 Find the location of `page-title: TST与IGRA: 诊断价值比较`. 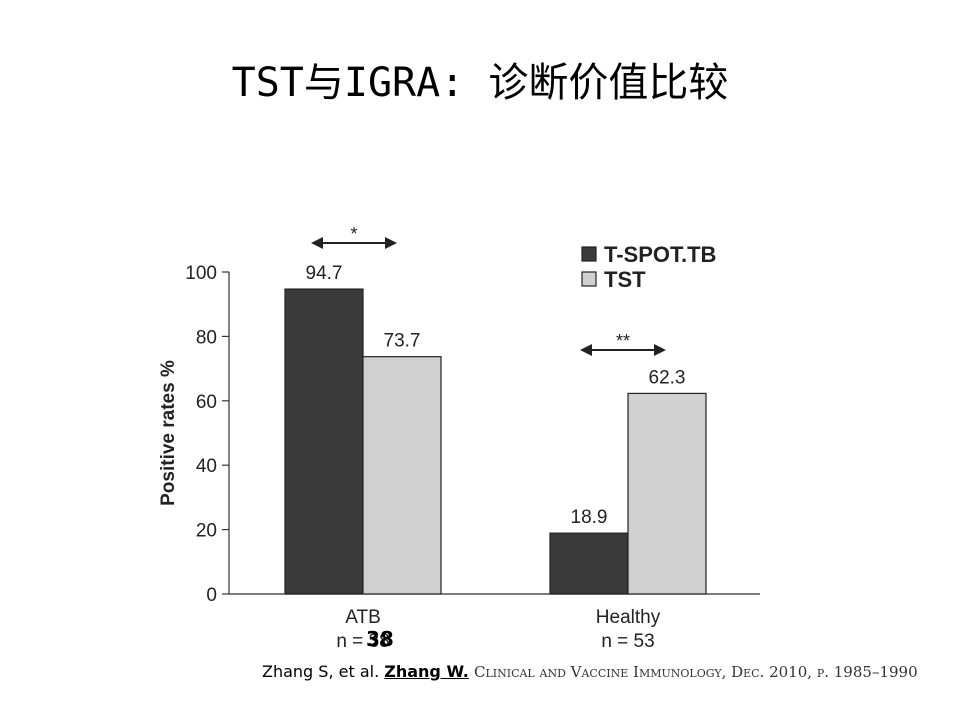

page-title: TST与IGRA: 诊断价值比较 is located at coordinates (480, 83).